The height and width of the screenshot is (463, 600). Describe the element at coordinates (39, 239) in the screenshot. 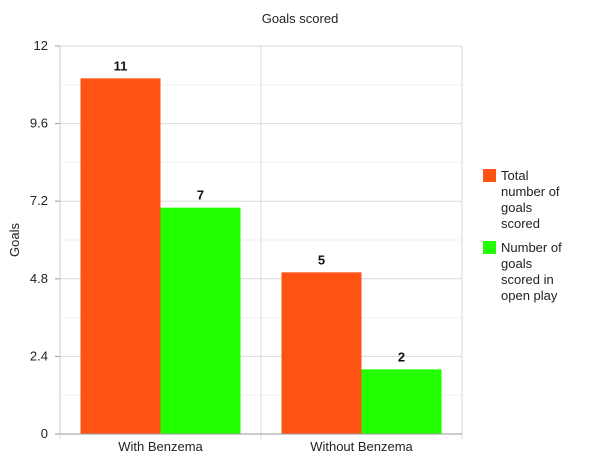

I see `y-tick-labels: 0 2.4 4.8 7.2 9.6 12` at that location.